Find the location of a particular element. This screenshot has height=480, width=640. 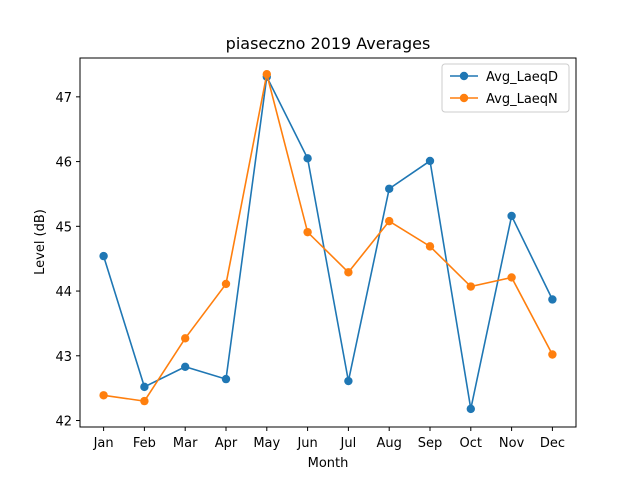

legend-label: Avg_LaeqD is located at coordinates (522, 77).